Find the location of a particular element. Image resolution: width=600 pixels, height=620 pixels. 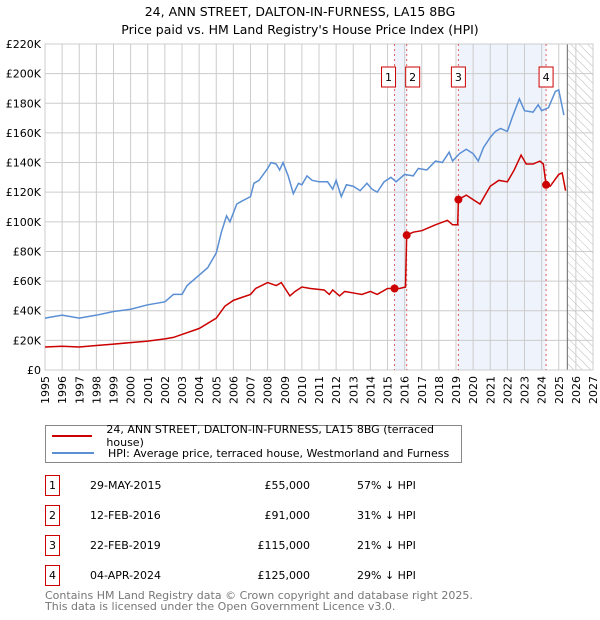

x-tick-label: 2015 is located at coordinates (388, 390).